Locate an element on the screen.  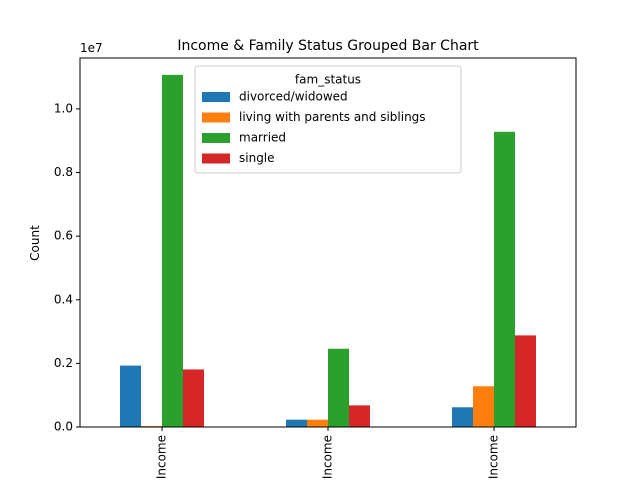
y-tick-label: 0.6 is located at coordinates (63, 236).